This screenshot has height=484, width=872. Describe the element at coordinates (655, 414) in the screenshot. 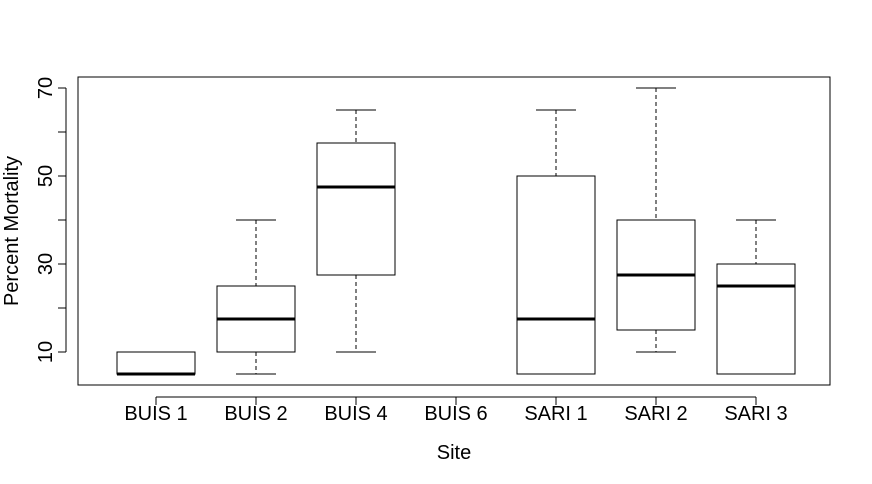

I see `x-tick-label: SARI 2` at that location.